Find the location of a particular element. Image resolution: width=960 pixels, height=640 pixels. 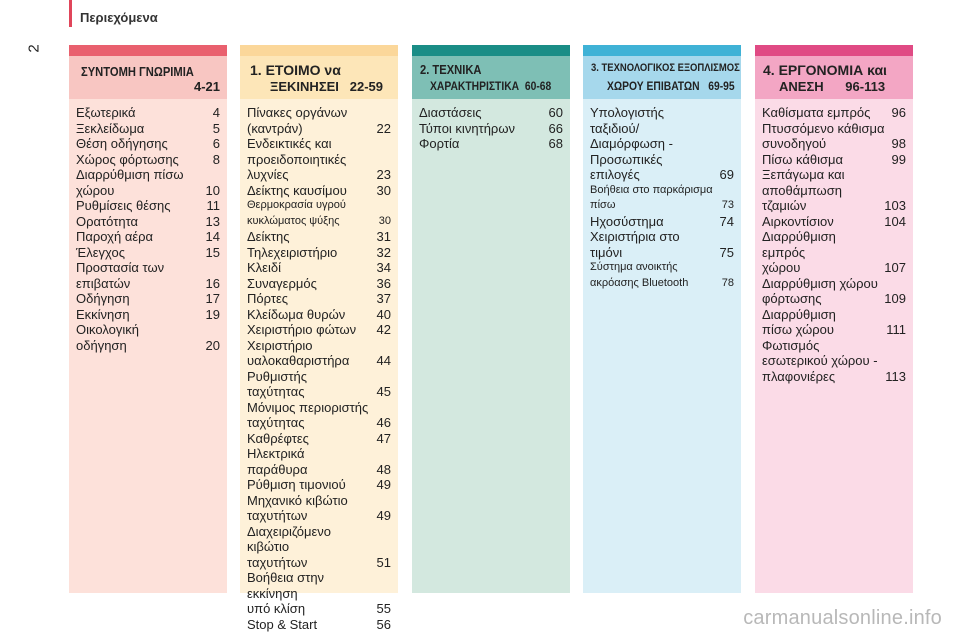

toc-entry: Ρυθμιστής ταχύτητας 45 is located at coordinates (319, 384).